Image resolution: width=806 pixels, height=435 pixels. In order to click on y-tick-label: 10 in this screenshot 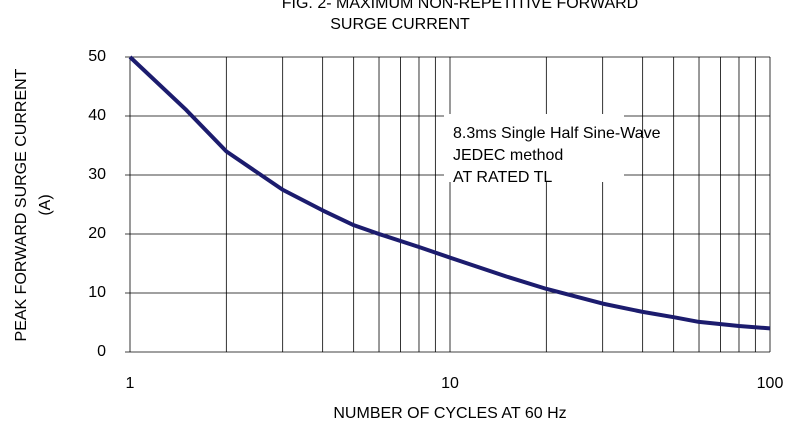, I will do `click(97, 292)`.